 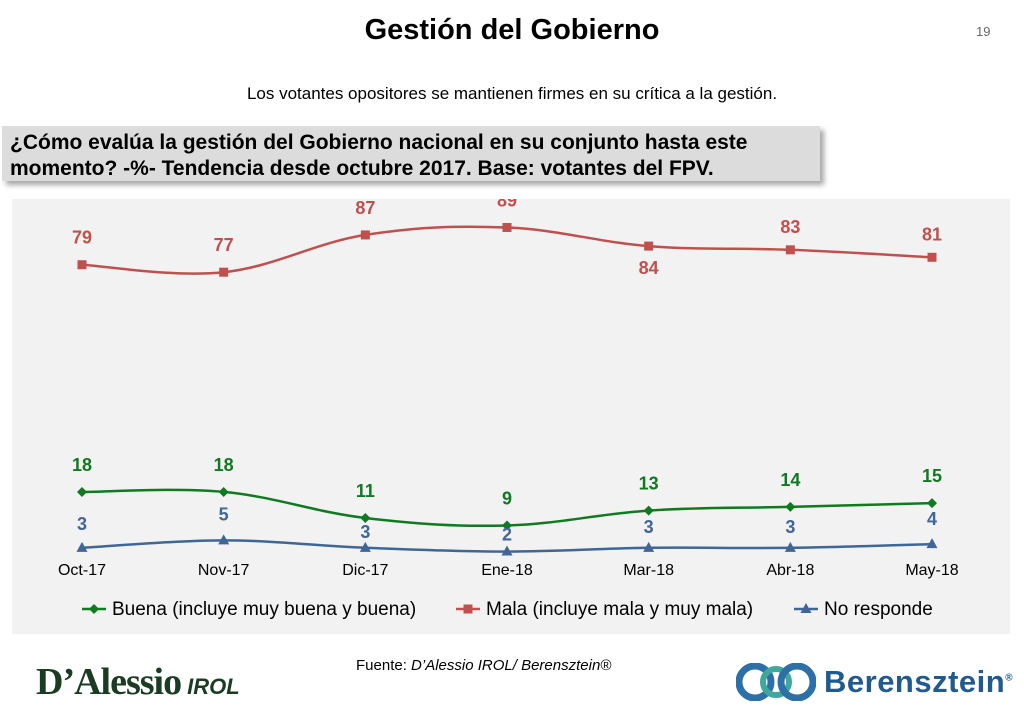 What do you see at coordinates (511, 665) in the screenshot?
I see `source-text: D’Alessio IROL/ Berensztein®` at bounding box center [511, 665].